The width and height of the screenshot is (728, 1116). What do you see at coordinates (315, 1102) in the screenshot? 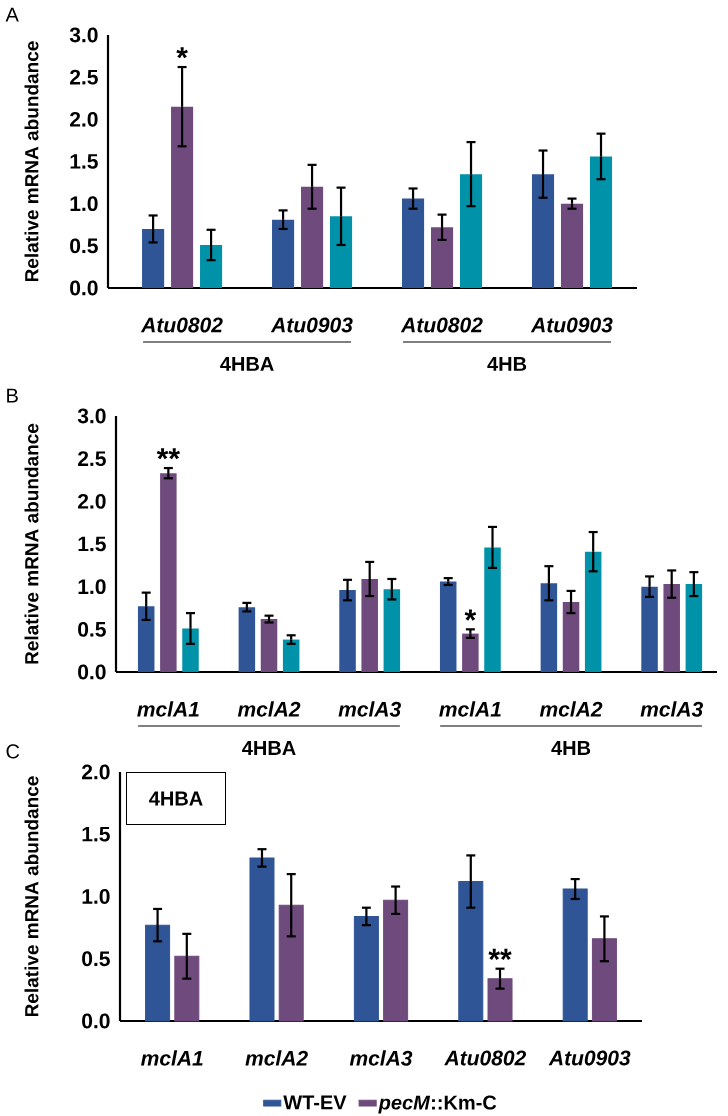
I see `legend-label: WT-EV` at bounding box center [315, 1102].